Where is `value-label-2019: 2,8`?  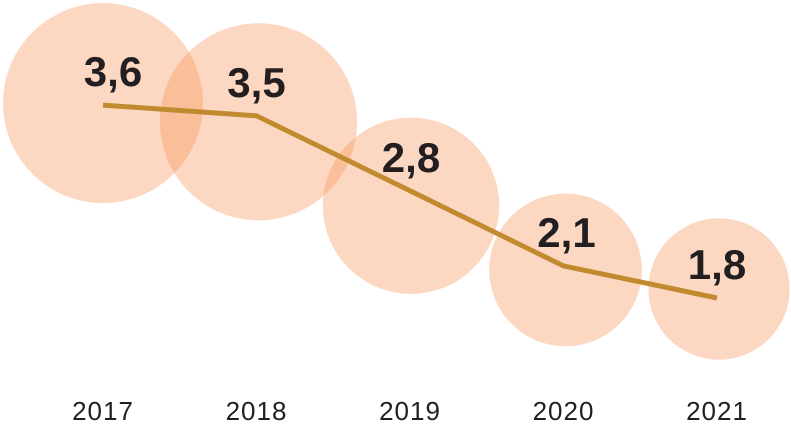 value-label-2019: 2,8 is located at coordinates (411, 157).